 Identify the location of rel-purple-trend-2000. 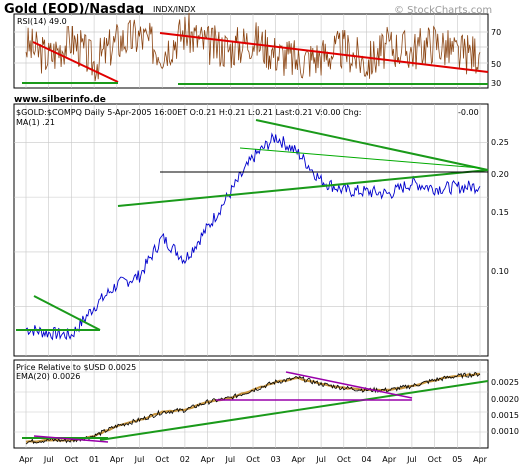
(71, 439).